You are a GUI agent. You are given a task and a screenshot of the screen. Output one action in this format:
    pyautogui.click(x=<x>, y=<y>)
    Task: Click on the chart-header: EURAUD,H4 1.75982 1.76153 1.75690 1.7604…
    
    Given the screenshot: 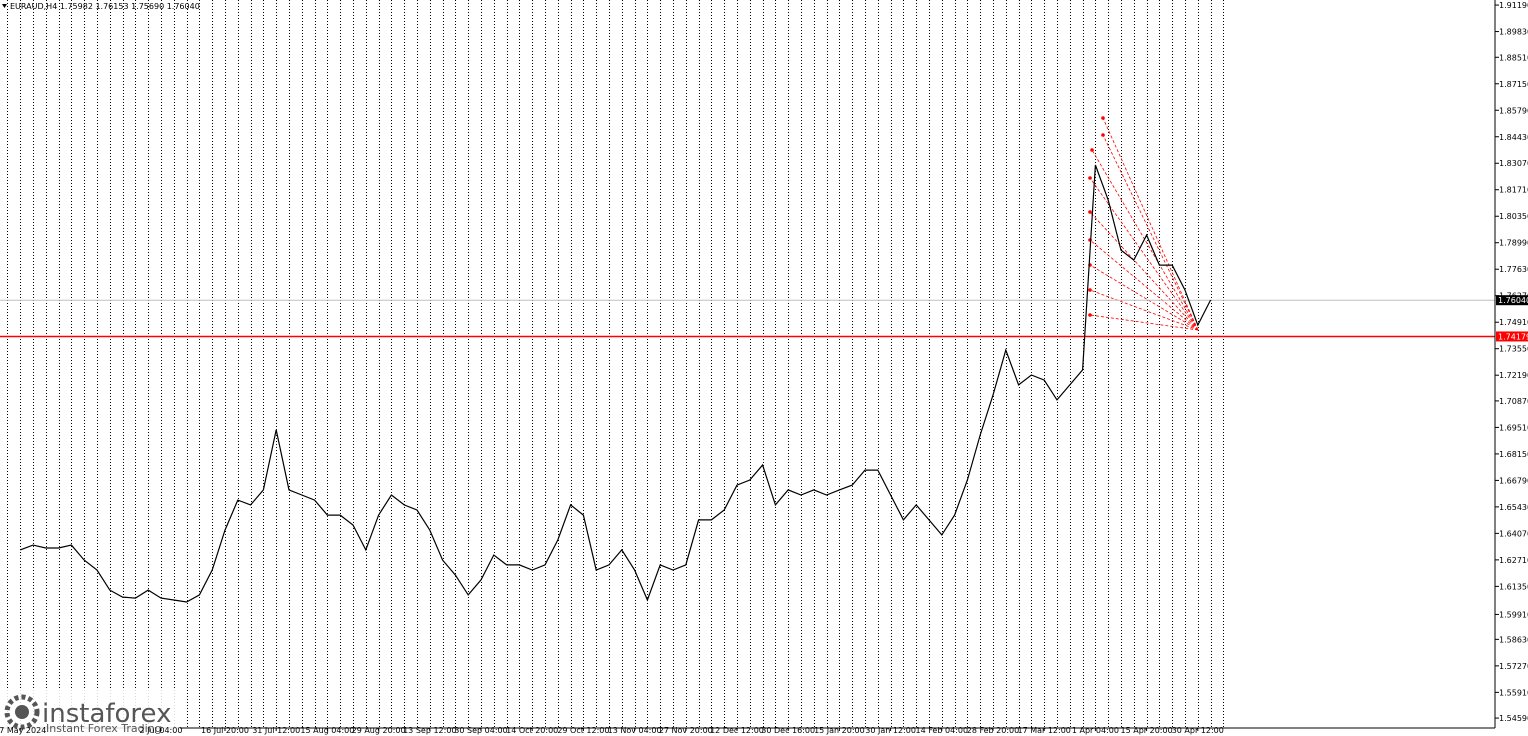 What is the action you would take?
    pyautogui.click(x=105, y=6)
    